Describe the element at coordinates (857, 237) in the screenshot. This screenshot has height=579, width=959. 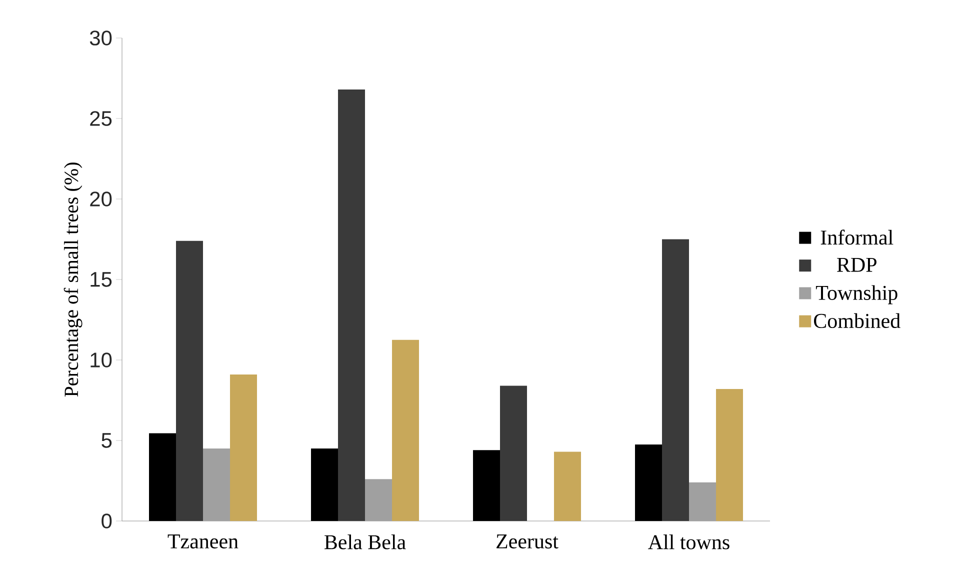
I see `legend-label: Informal` at that location.